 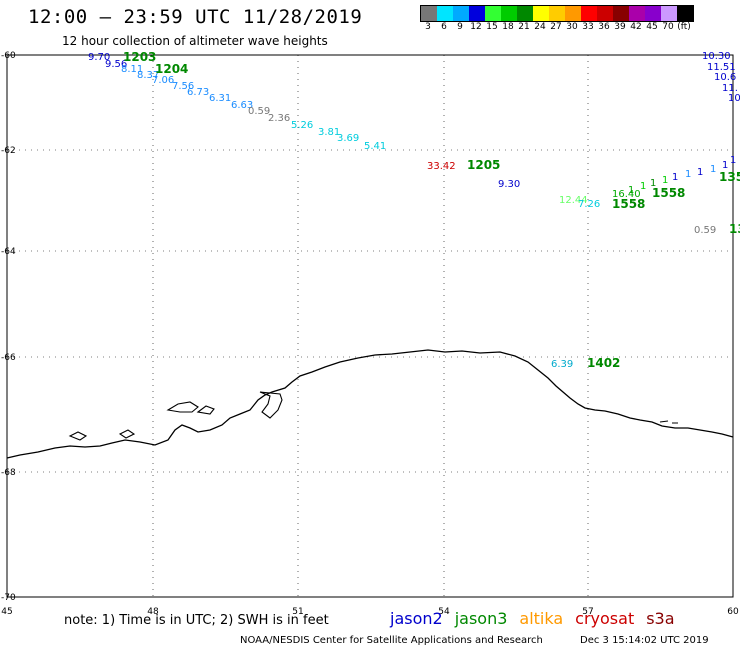 What do you see at coordinates (729, 177) in the screenshot?
I see `pass-time-label: 135` at bounding box center [729, 177].